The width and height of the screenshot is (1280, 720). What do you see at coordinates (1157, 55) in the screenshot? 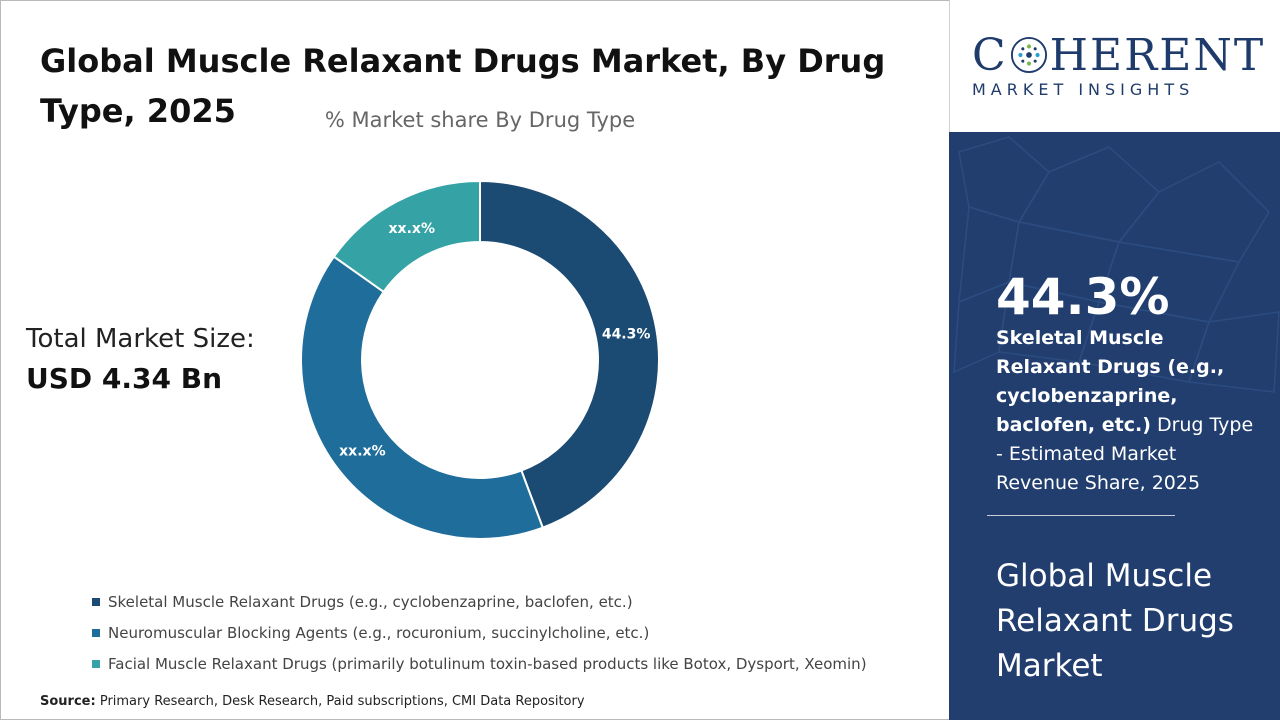
I see `logo-text-right: HERENT` at bounding box center [1157, 55].